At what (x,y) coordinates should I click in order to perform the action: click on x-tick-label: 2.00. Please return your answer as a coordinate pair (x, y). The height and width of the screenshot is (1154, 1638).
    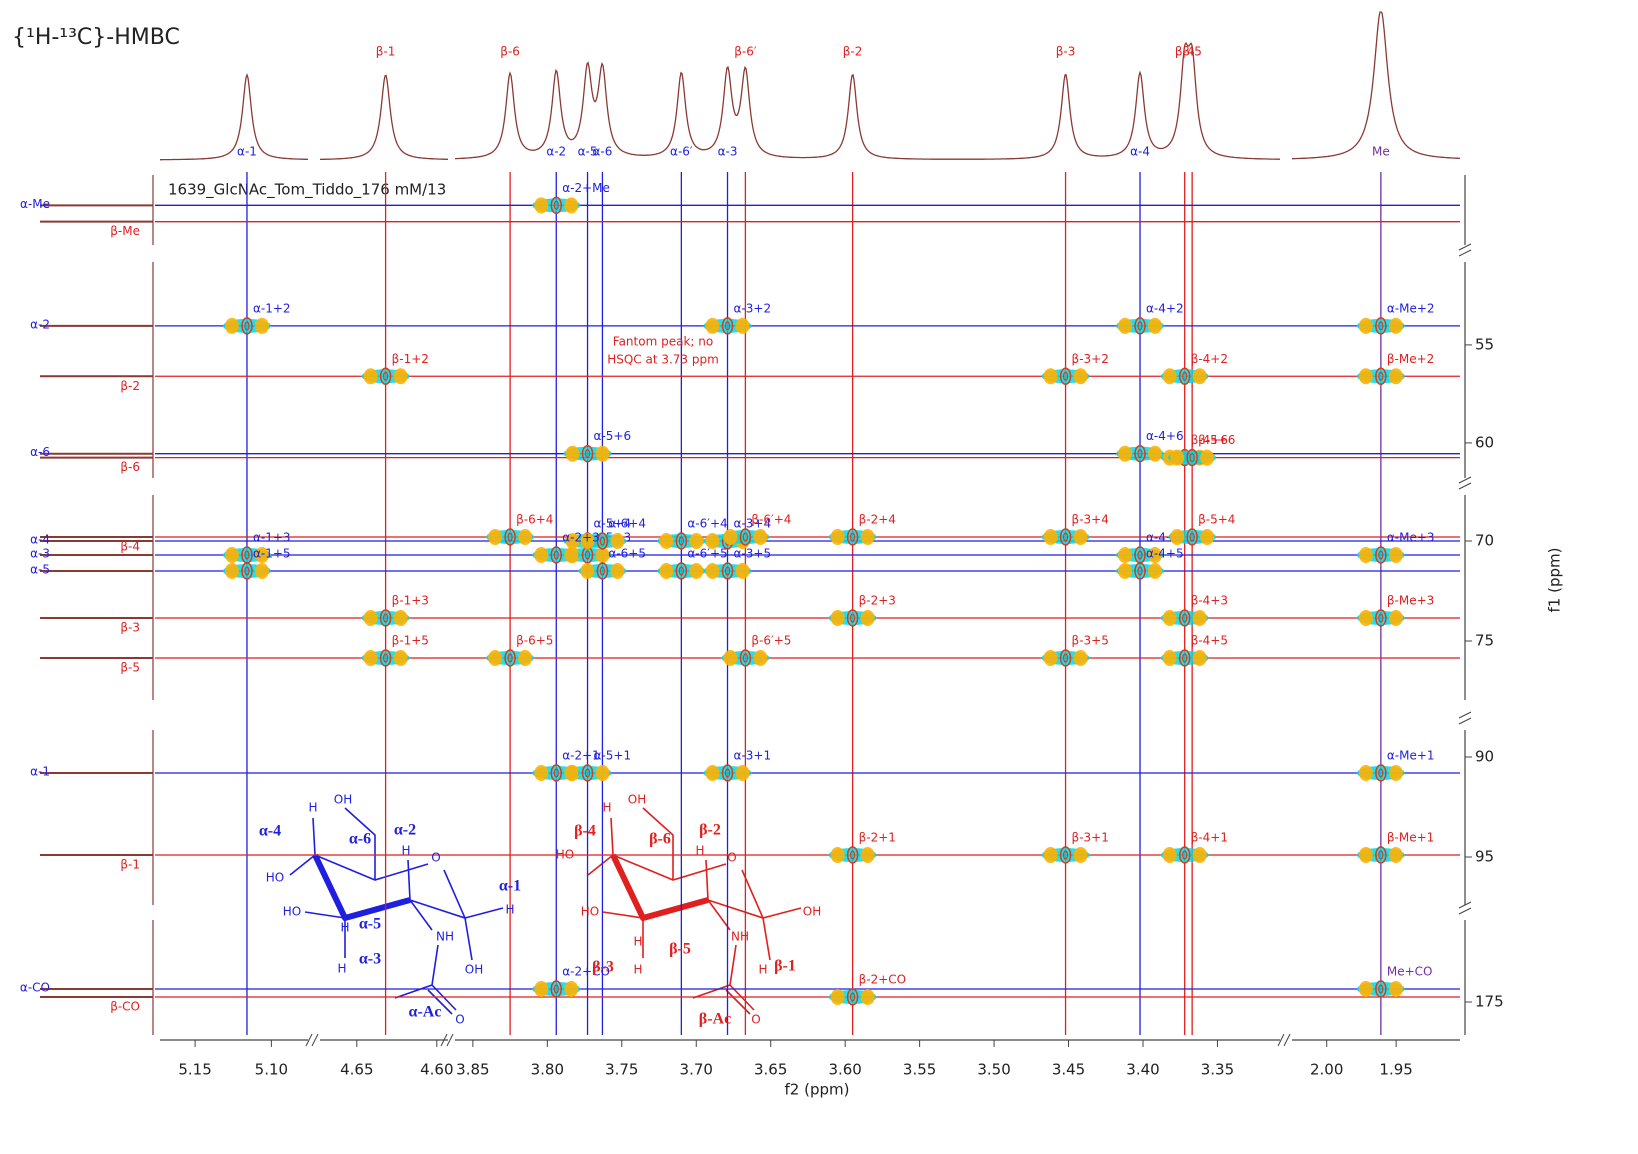
    Looking at the image, I should click on (1326, 1070).